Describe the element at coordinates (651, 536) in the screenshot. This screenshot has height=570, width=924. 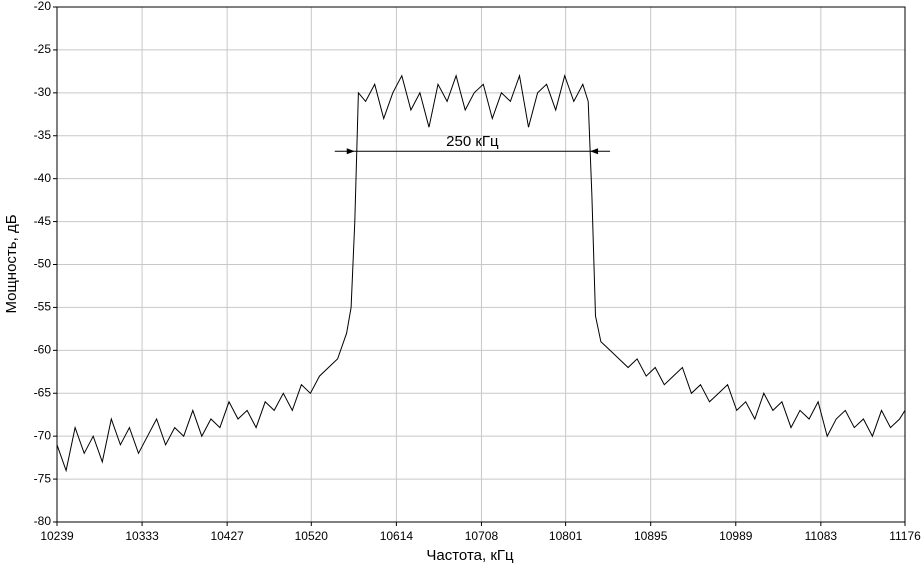
I see `x-tick-label: 10895` at that location.